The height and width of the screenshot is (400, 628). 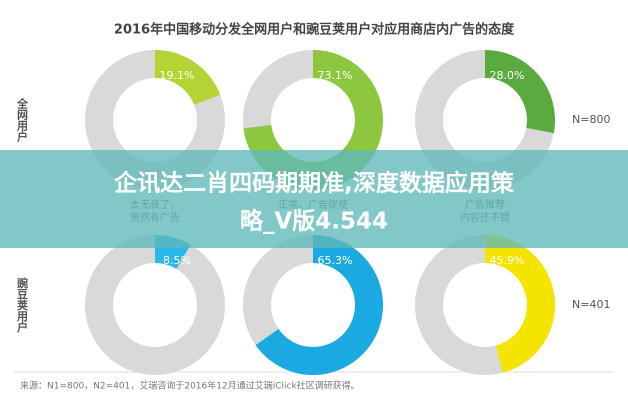 I want to click on value-label: 73.1%, so click(x=335, y=75).